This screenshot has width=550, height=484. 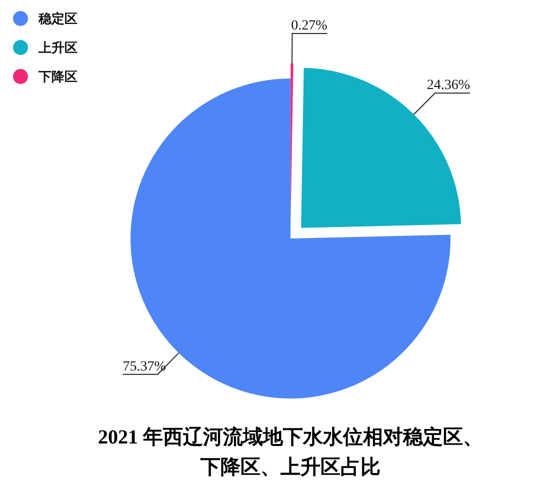 I want to click on data-label: 24.36%, so click(x=448, y=86).